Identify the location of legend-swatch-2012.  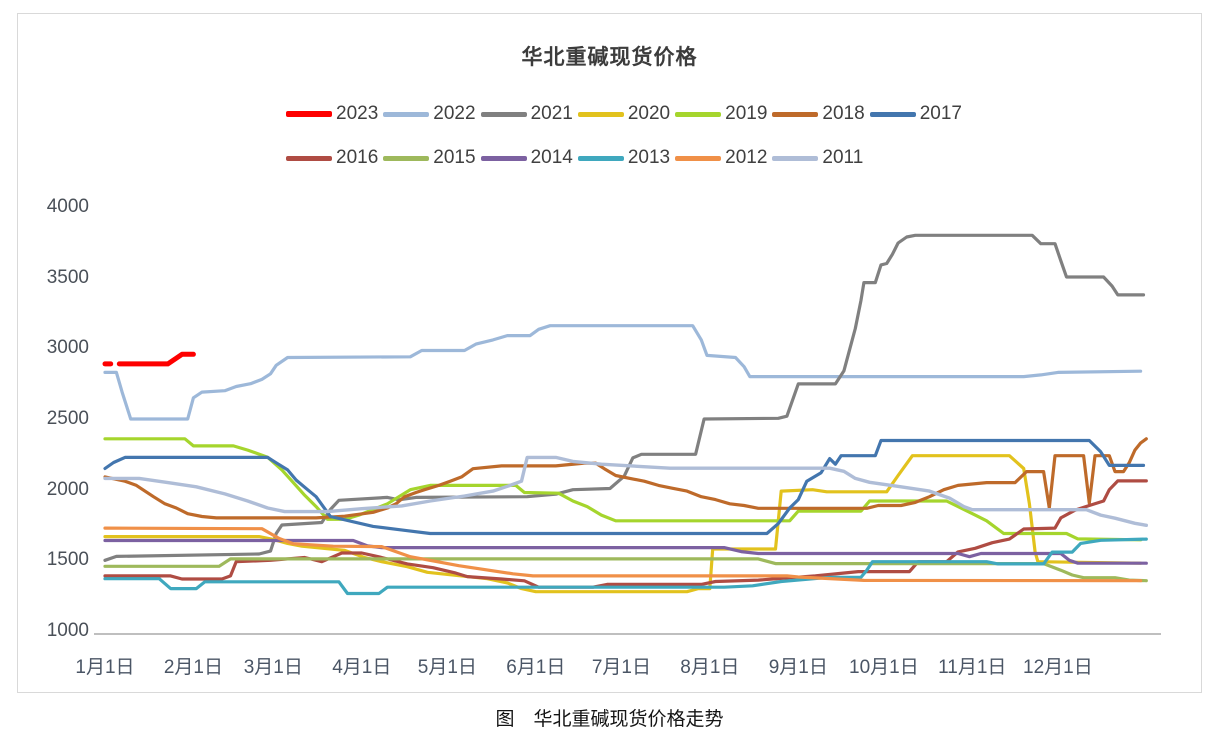
(698, 158).